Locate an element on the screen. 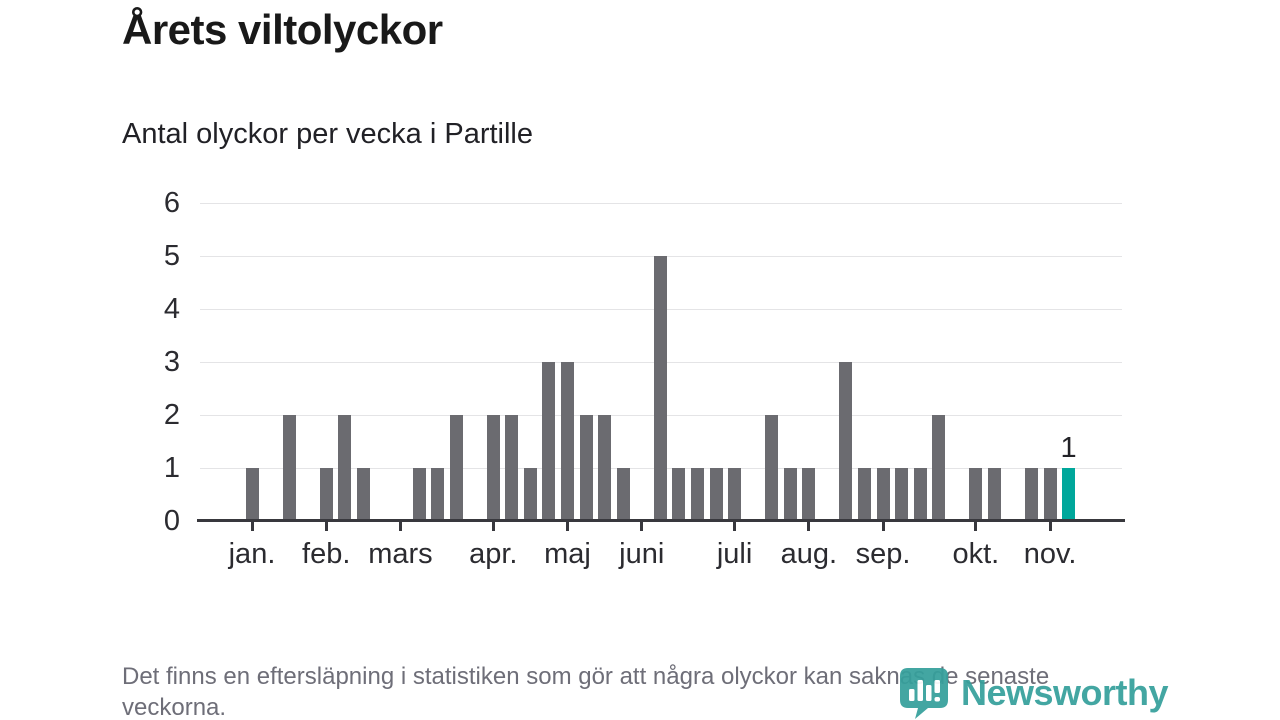 The width and height of the screenshot is (1280, 720). x-axis-month-label: jan. is located at coordinates (252, 554).